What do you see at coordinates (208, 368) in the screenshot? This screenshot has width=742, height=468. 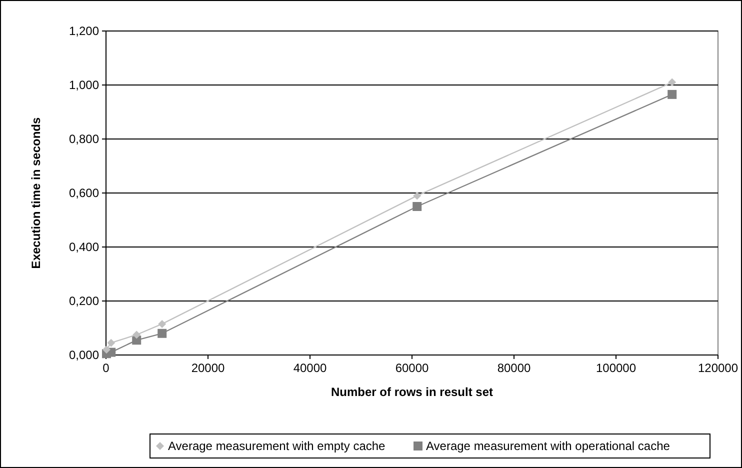 I see `x-tick-label: 20000` at bounding box center [208, 368].